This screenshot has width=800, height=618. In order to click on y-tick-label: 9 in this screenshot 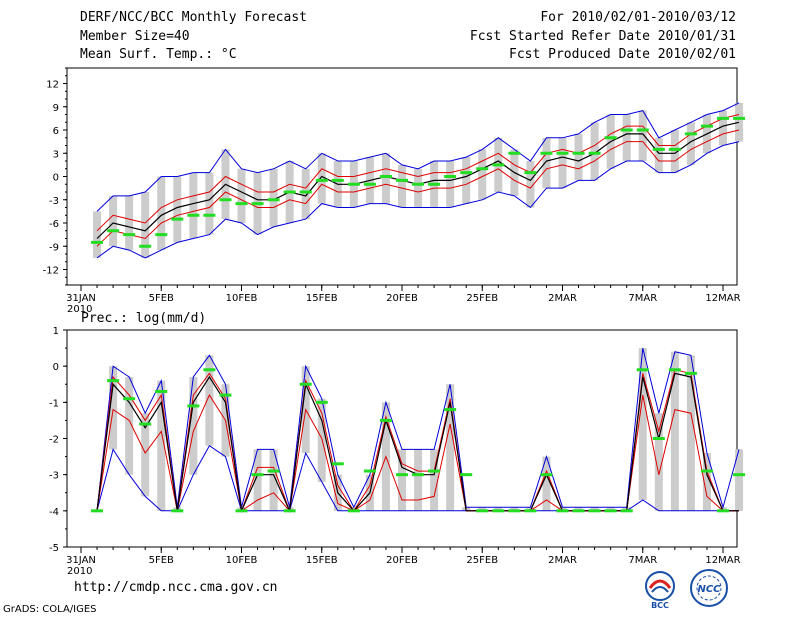, I will do `click(56, 108)`.